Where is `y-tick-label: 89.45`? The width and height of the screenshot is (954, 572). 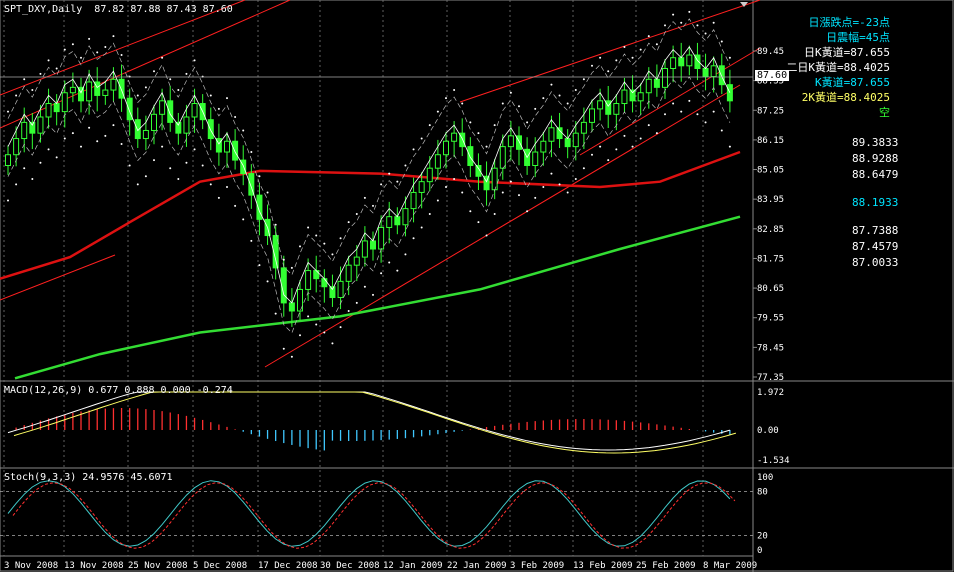 y-tick-label: 89.45 is located at coordinates (770, 52).